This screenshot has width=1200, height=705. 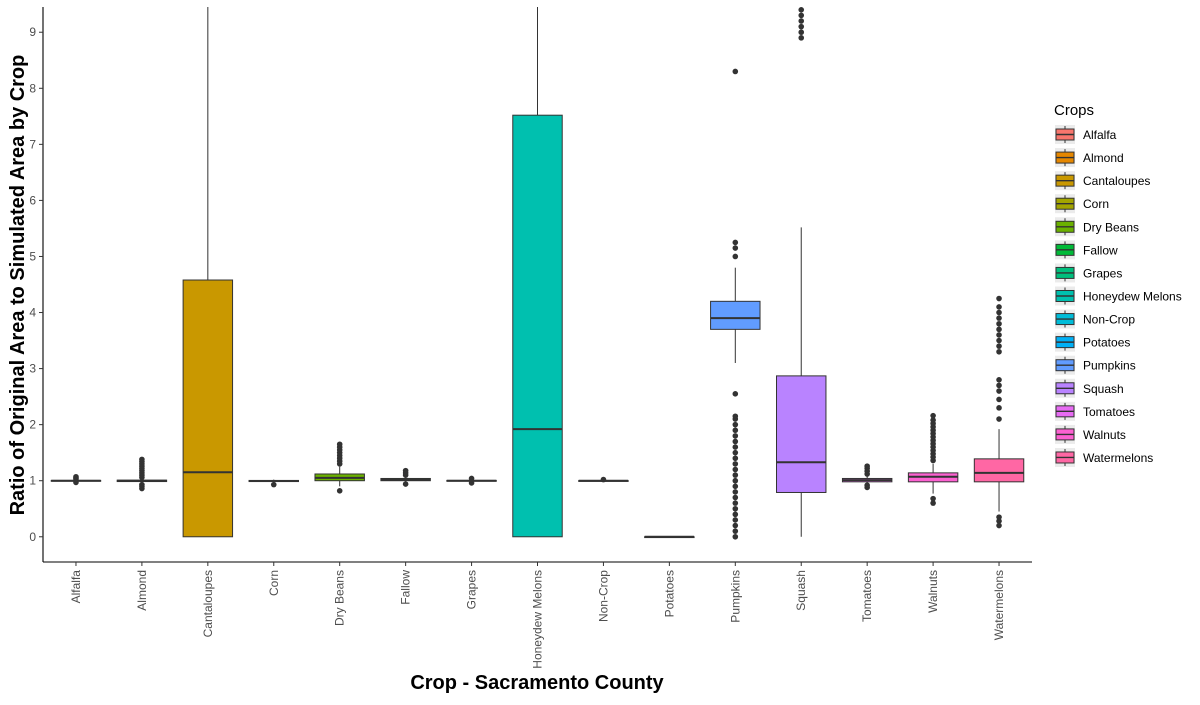 What do you see at coordinates (669, 593) in the screenshot?
I see `x-tick-label-potatoes: Potatoes` at bounding box center [669, 593].